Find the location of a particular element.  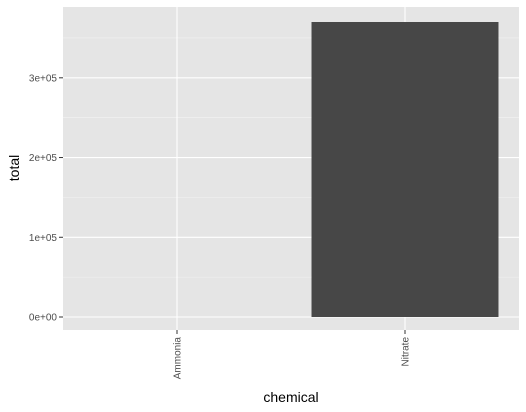

y-tick-label: 1e+05 is located at coordinates (43, 238).